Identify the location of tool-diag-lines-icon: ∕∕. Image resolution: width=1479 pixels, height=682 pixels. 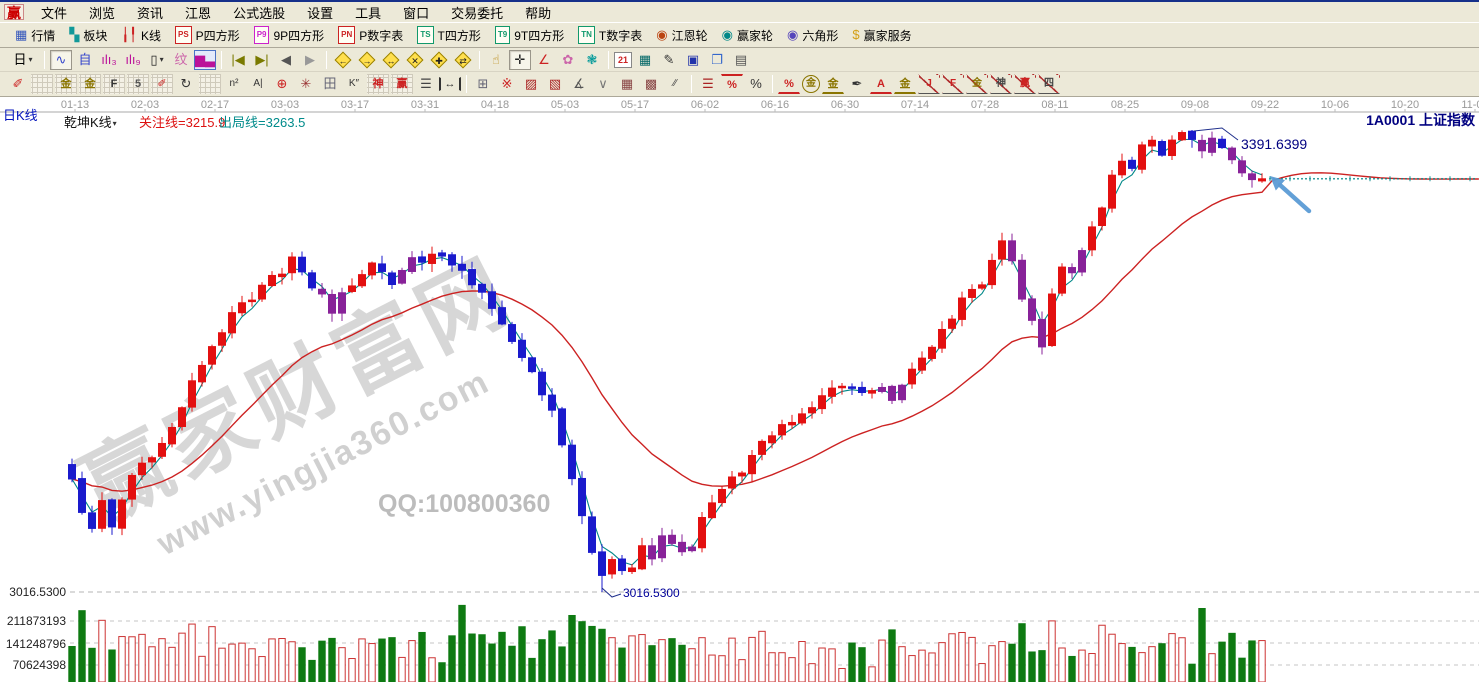
(675, 83).